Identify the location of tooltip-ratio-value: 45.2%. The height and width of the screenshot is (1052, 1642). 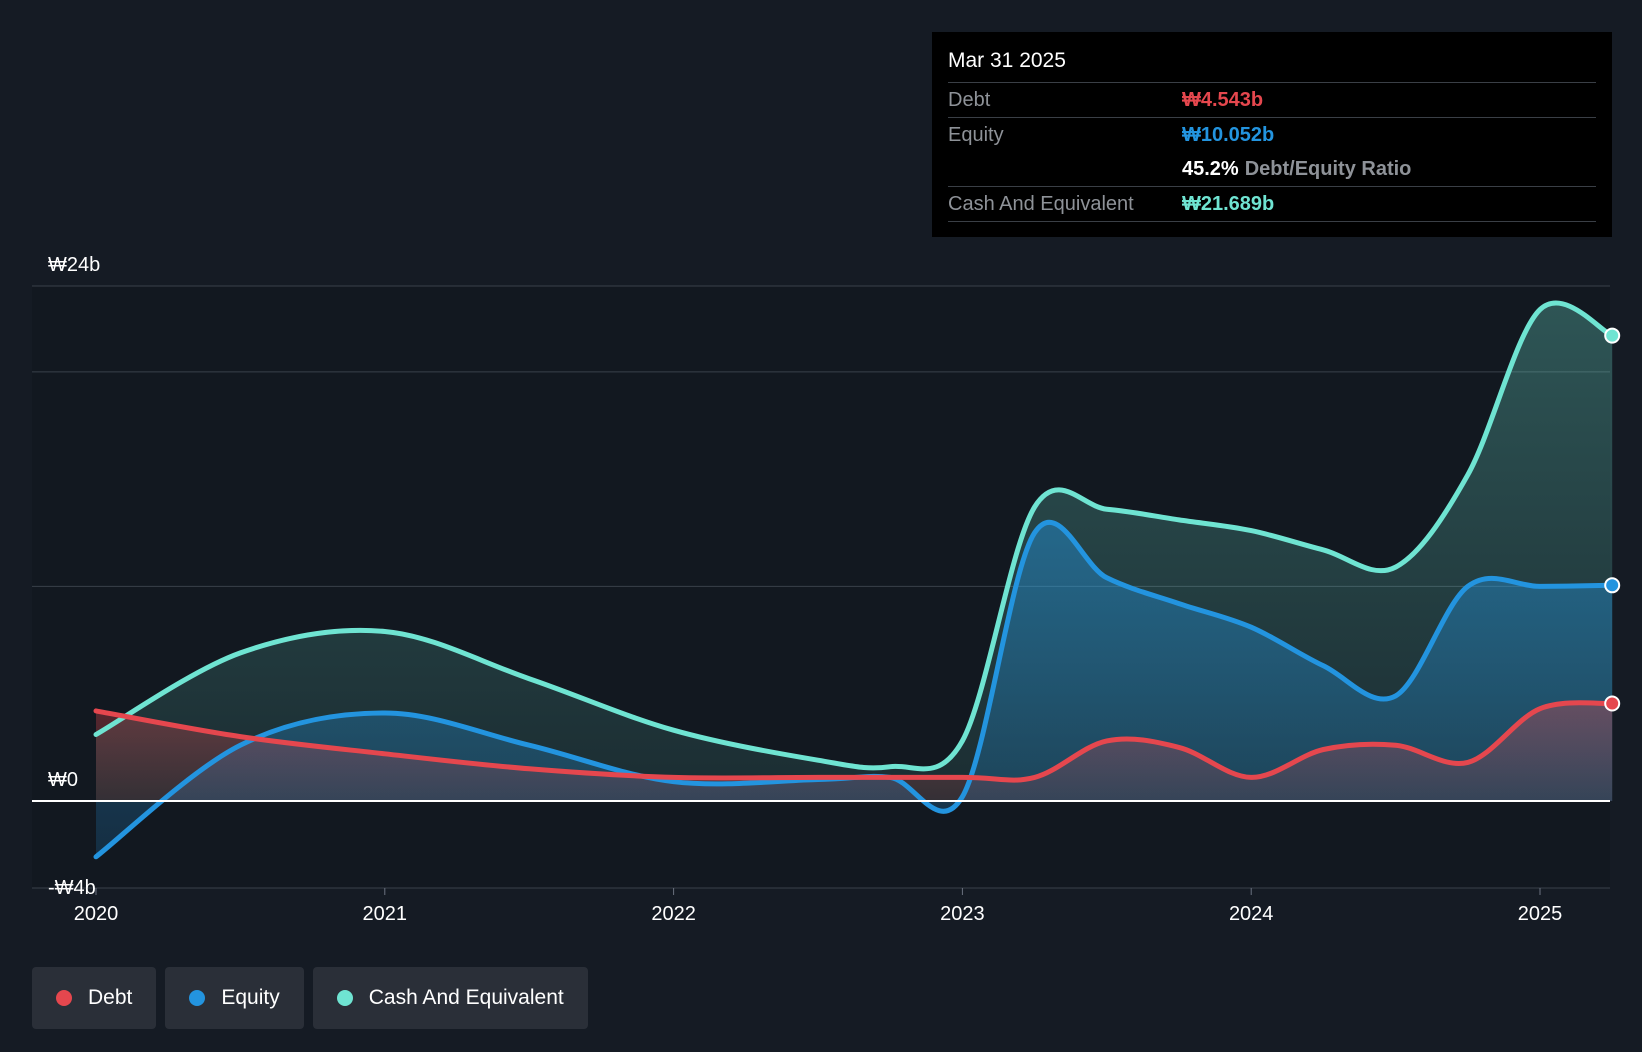
(1210, 169).